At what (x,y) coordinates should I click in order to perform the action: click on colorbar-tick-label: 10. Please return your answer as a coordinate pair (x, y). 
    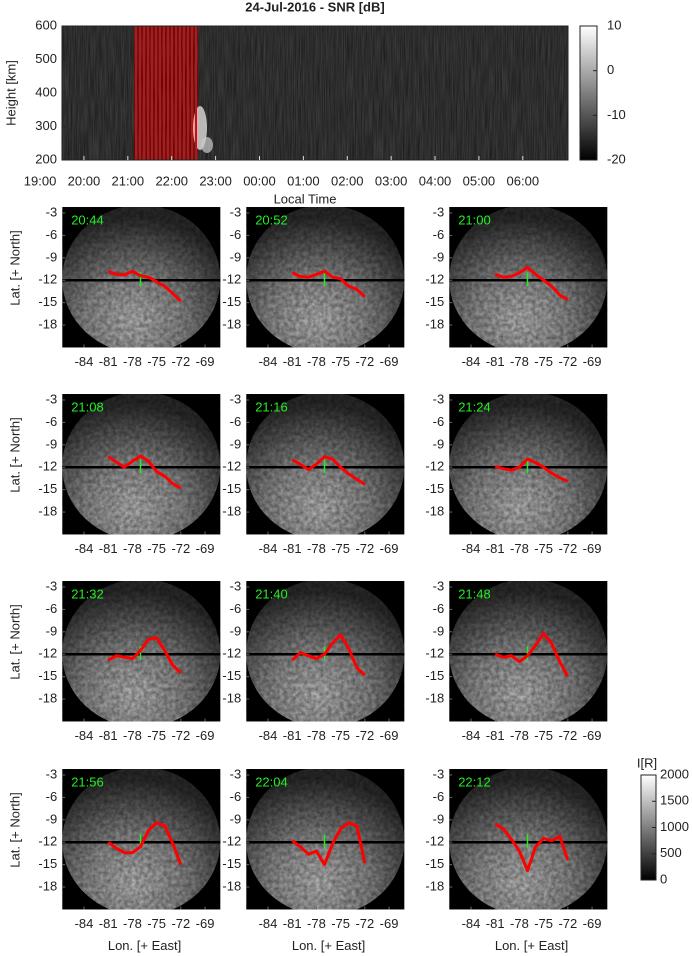
    Looking at the image, I should click on (614, 24).